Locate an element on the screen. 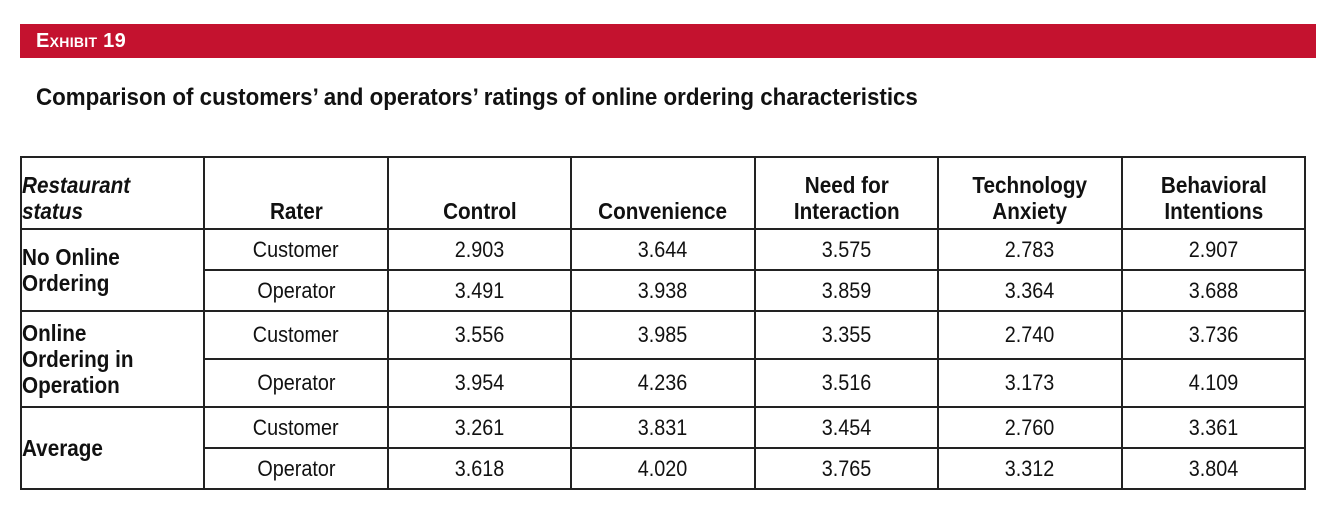 This screenshot has width=1336, height=512. status-line: Online is located at coordinates (54, 333).